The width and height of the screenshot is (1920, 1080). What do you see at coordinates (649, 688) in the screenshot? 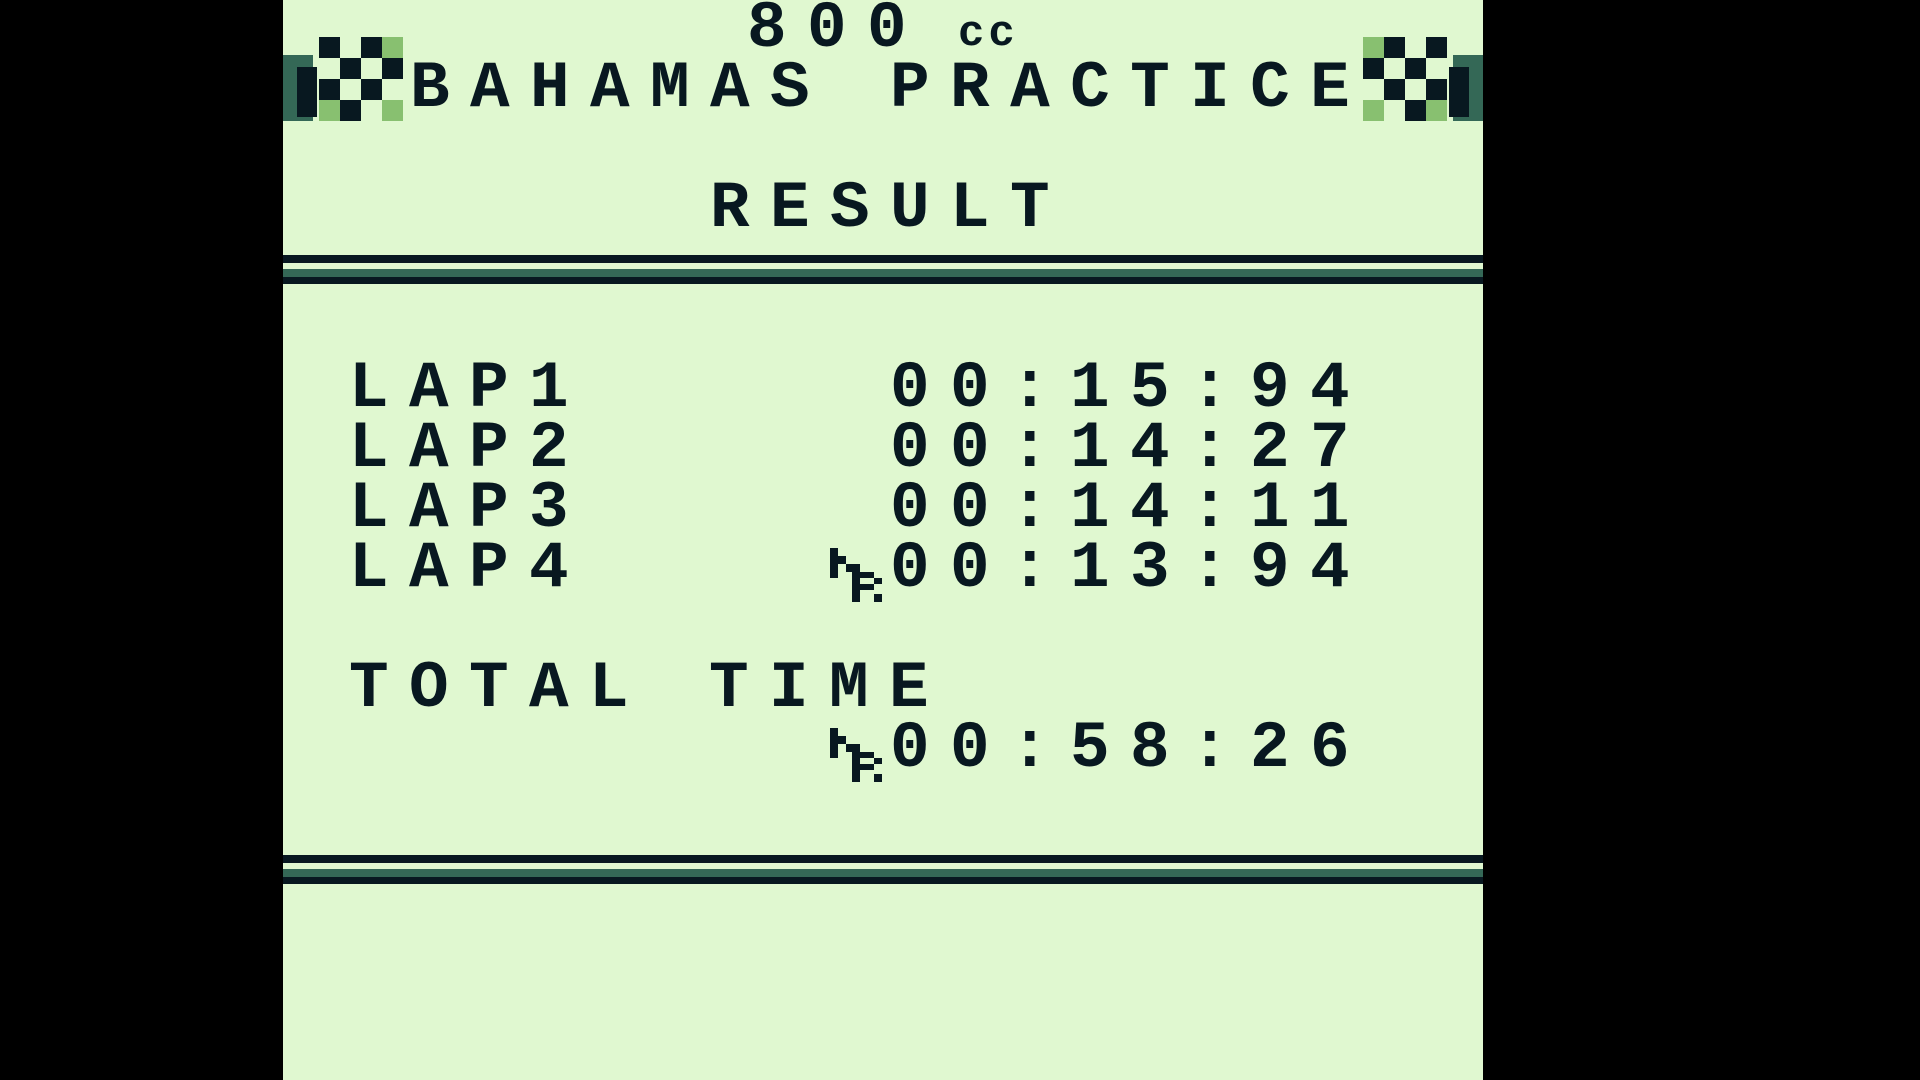
I see `total-time-label: TOTAL TIME` at bounding box center [649, 688].